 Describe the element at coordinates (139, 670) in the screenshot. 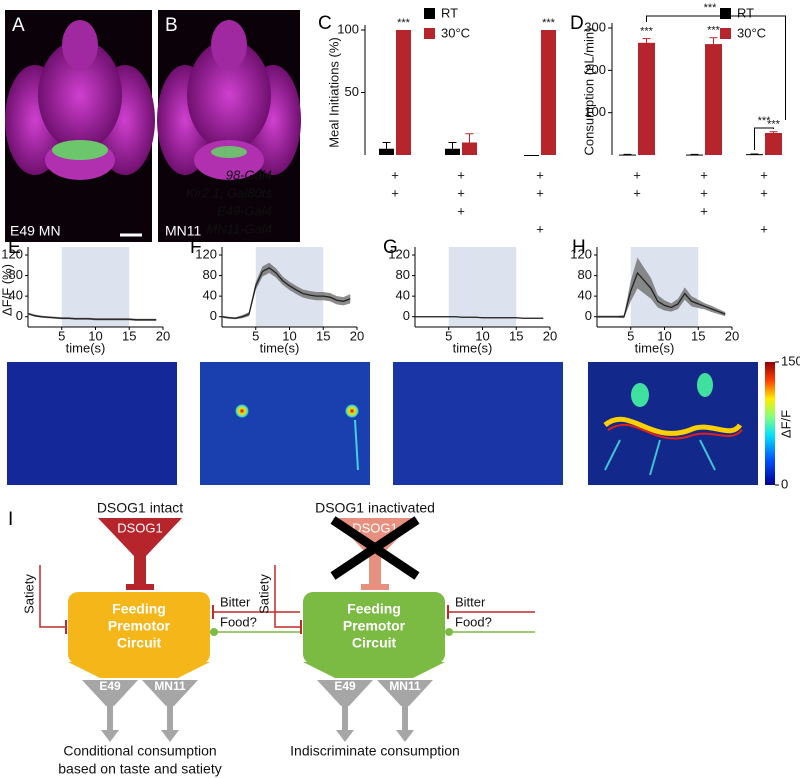

I see `circuit-output` at that location.